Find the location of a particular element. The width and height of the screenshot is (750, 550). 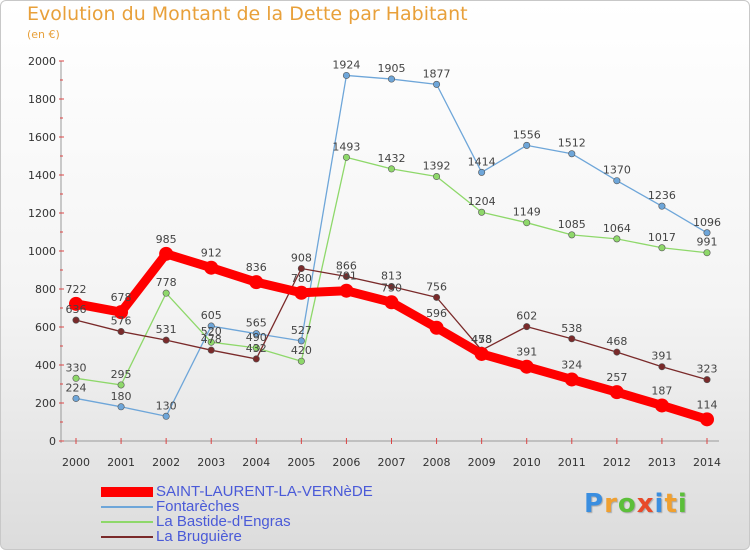

data-label: 866 is located at coordinates (346, 265).